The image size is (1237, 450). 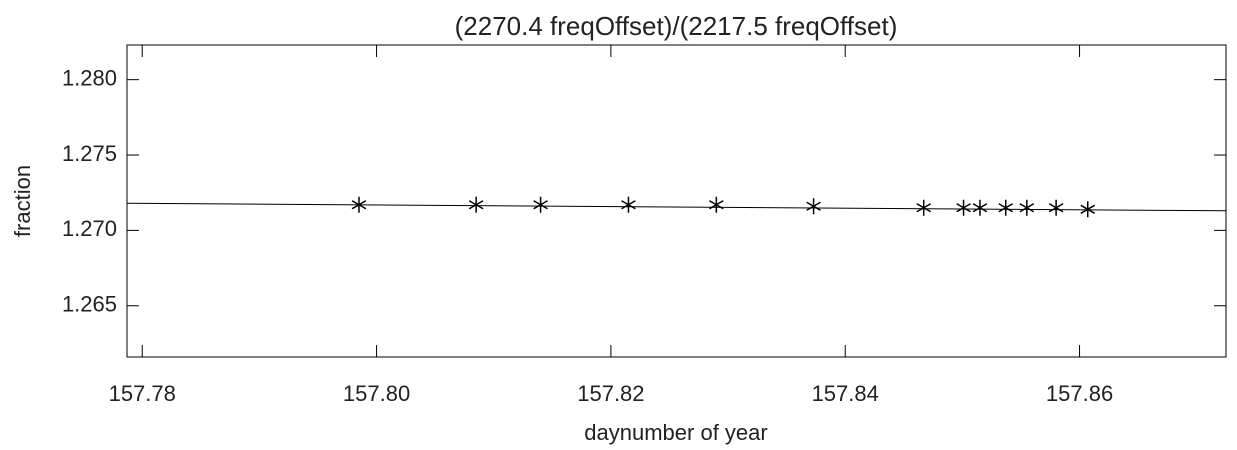 I want to click on y-tick-label: 1.275, so click(x=89, y=153).